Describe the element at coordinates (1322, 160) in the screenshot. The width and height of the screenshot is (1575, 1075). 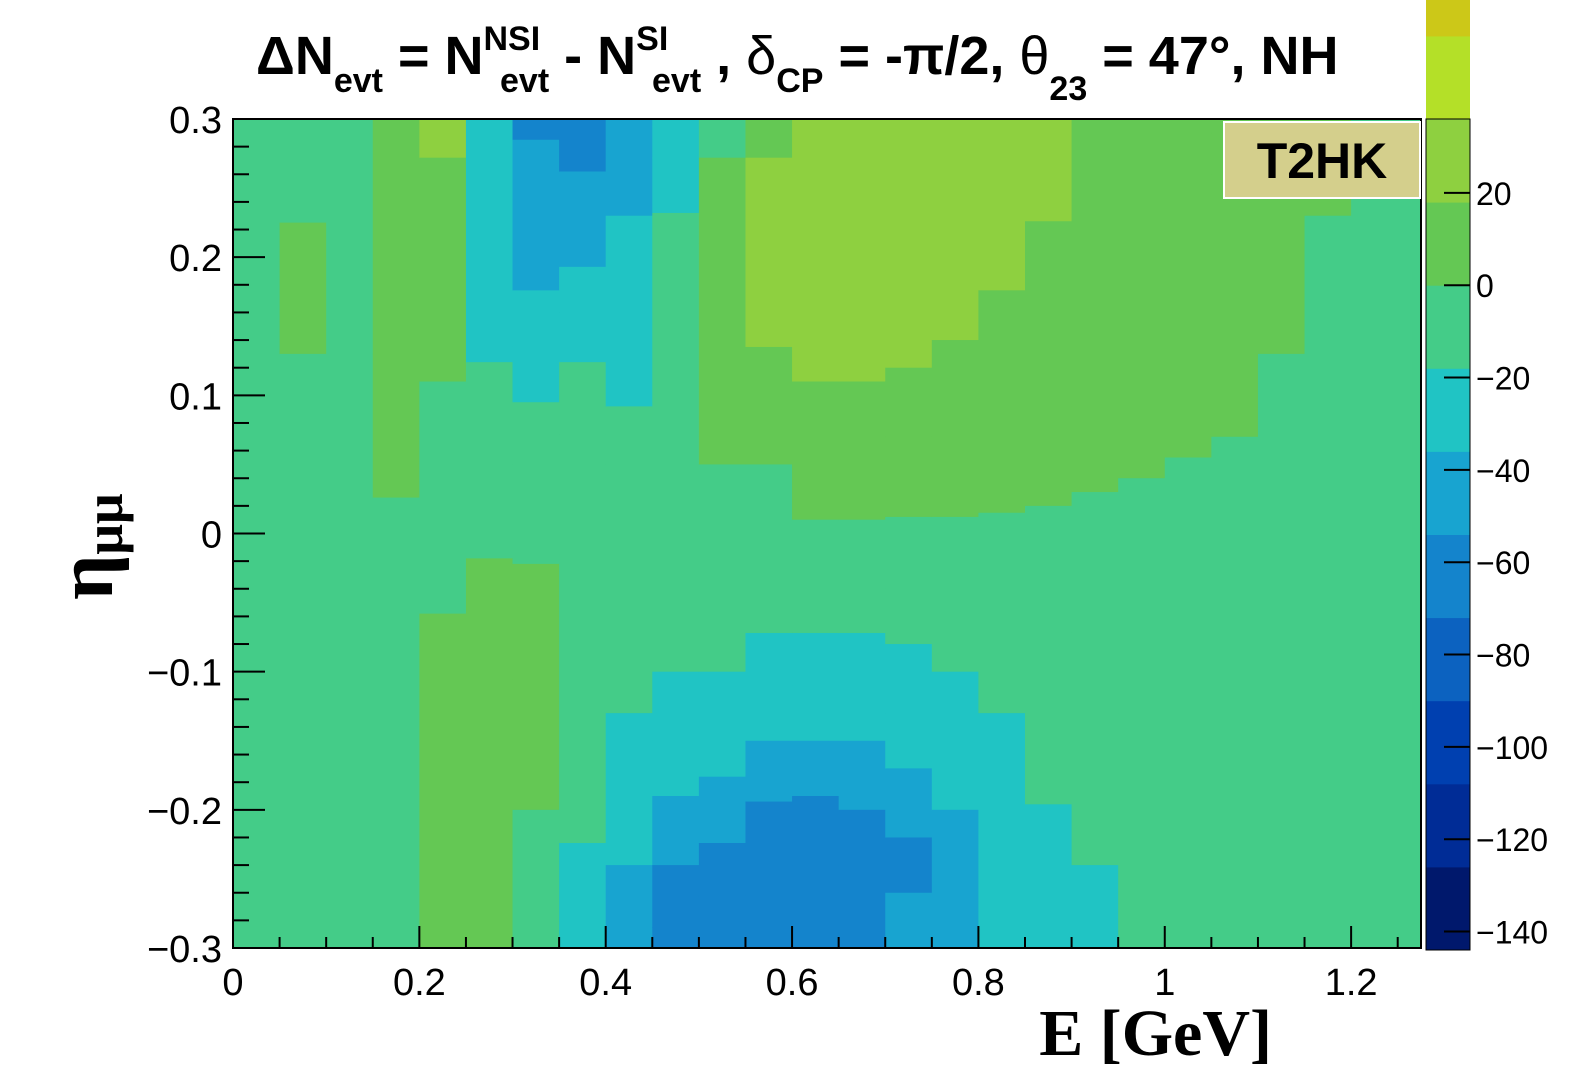
I see `experiment-label-box: T2HK` at that location.